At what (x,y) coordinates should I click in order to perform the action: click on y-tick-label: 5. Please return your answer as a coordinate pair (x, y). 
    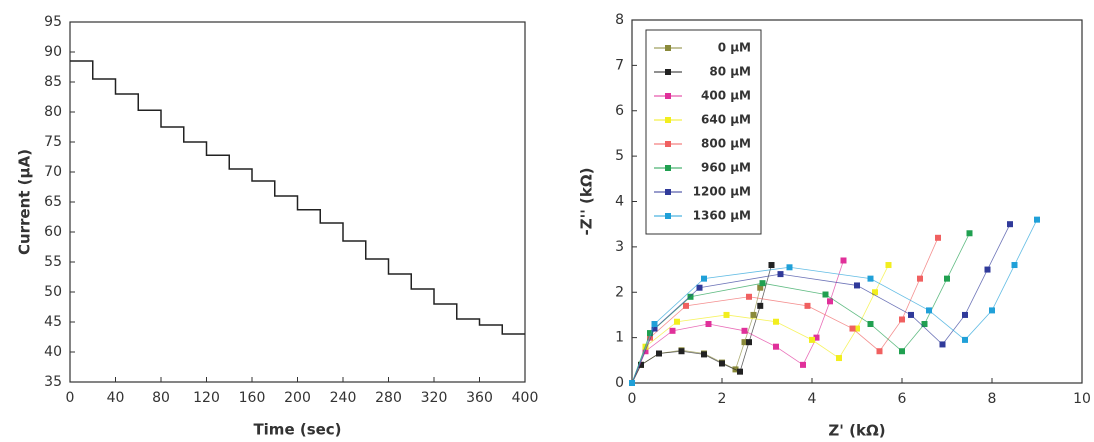
    Looking at the image, I should click on (619, 156).